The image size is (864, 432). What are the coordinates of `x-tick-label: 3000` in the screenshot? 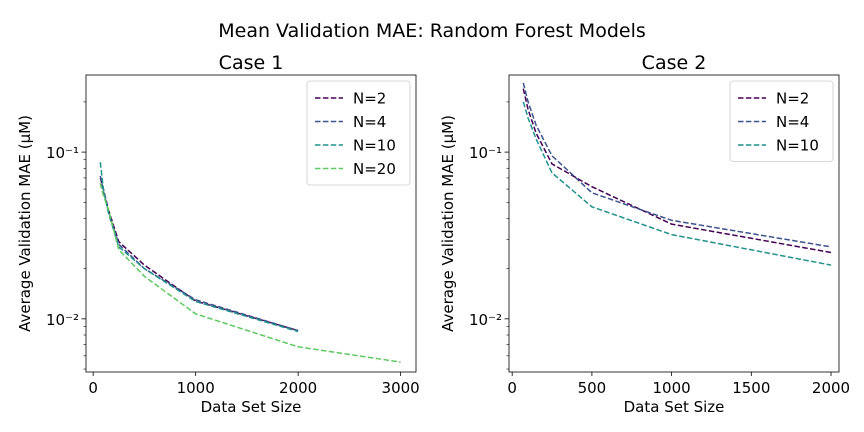 It's located at (401, 388).